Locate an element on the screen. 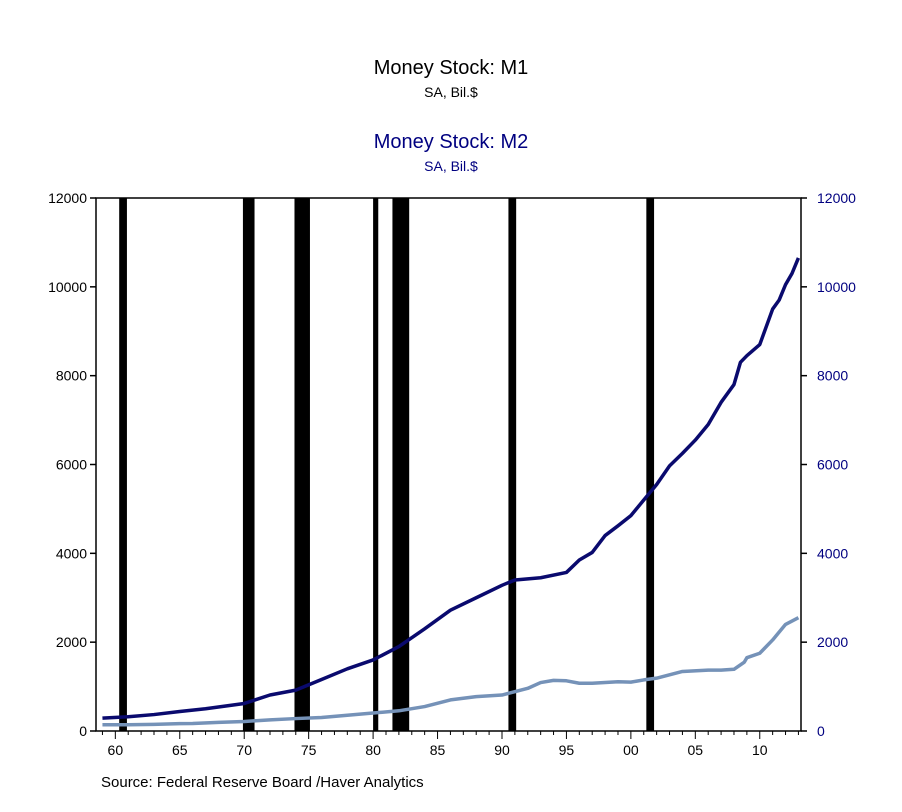 This screenshot has height=812, width=902. y-right-tick-label-3: 6000 is located at coordinates (832, 465).